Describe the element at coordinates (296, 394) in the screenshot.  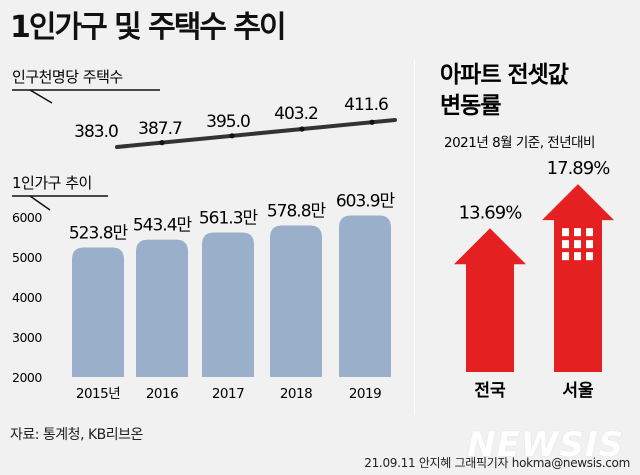
I see `x-tick-label: 2018` at that location.